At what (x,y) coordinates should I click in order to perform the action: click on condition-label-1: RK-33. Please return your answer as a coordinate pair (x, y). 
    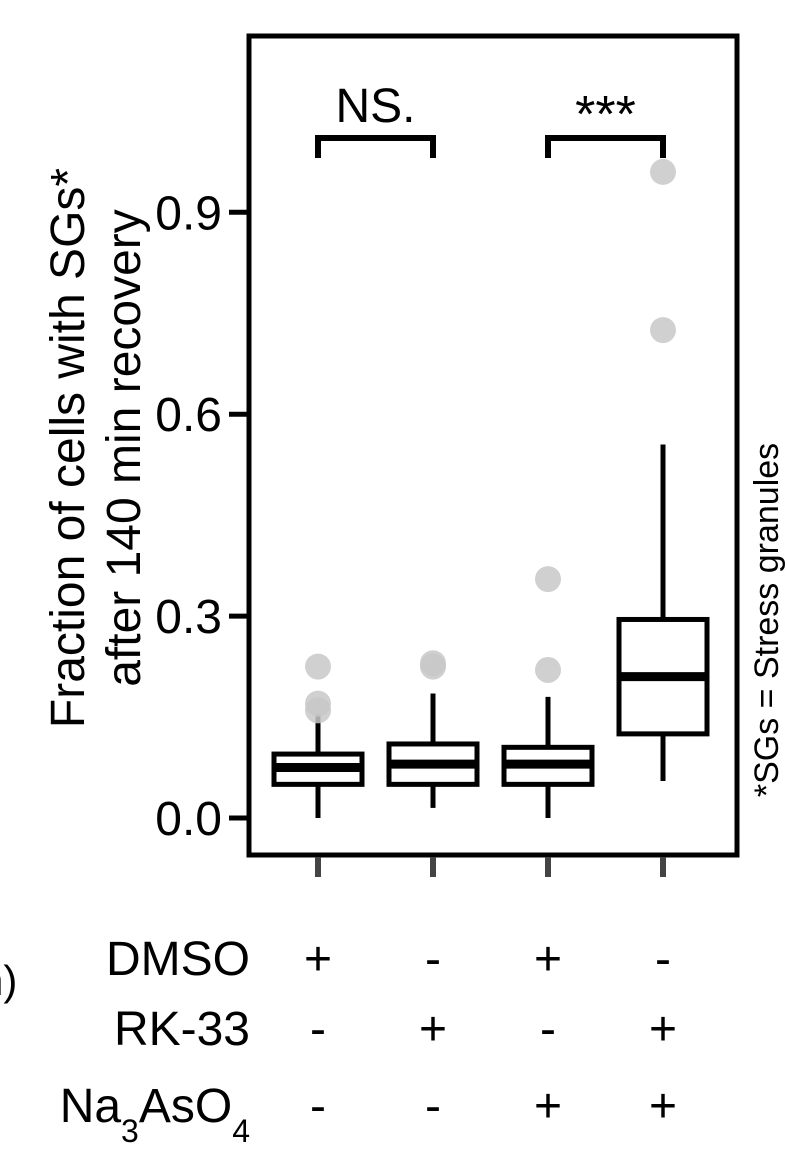
    Looking at the image, I should click on (182, 1029).